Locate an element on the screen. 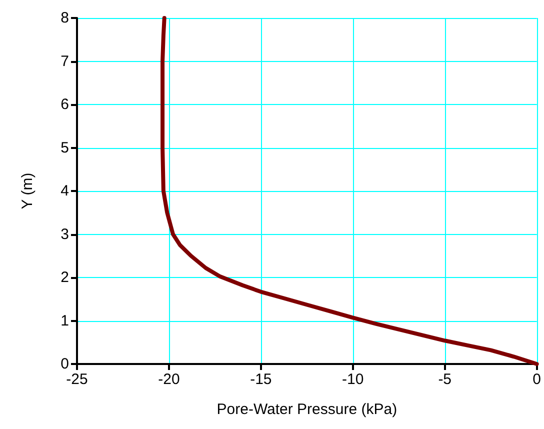 This screenshot has height=429, width=544. x-tick-label: -15 is located at coordinates (261, 379).